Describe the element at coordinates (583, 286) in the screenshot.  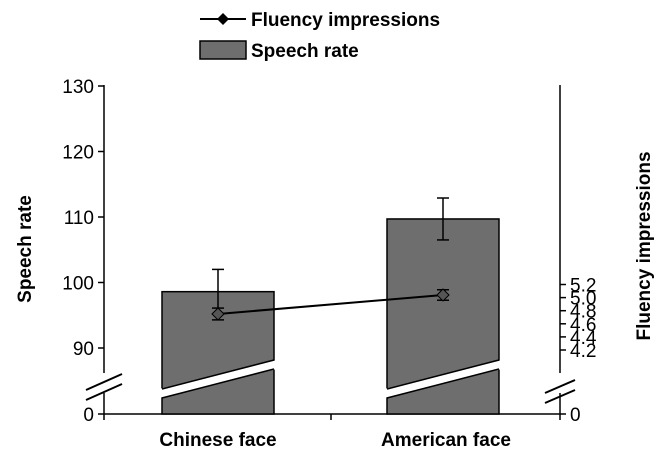
I see `y-right-tick-label: 5.2` at that location.